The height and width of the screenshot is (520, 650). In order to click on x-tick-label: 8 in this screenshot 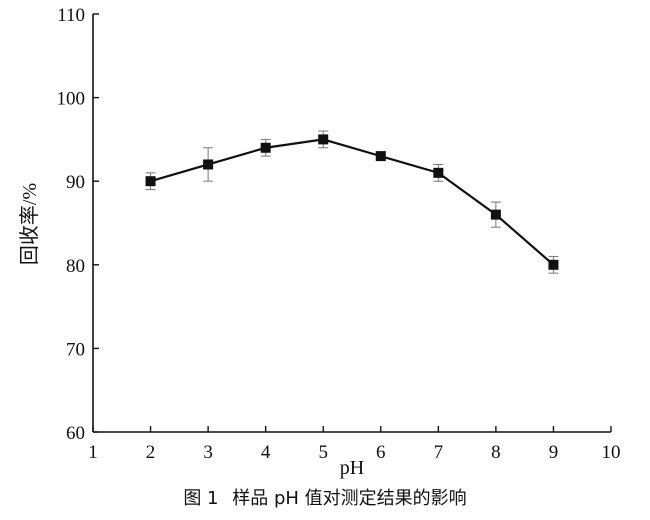, I will do `click(496, 452)`.